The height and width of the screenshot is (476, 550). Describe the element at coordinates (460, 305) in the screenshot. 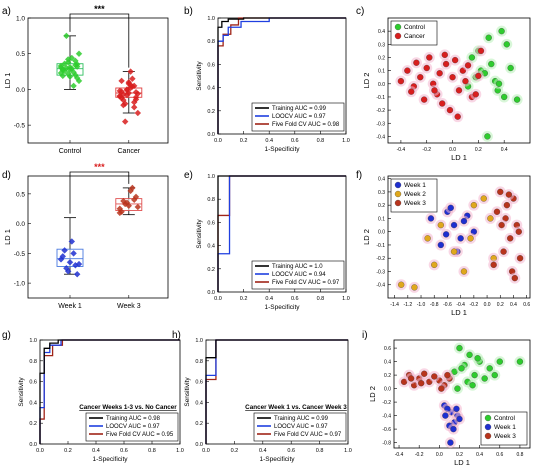

I see `x-tick-label: -0.4` at that location.